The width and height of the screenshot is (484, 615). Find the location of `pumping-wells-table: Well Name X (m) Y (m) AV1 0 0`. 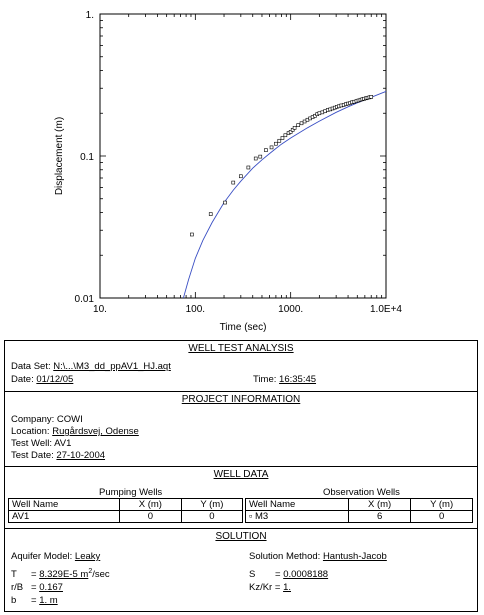

pumping-wells-table: Well Name X (m) Y (m) AV1 0 0 is located at coordinates (126, 510).